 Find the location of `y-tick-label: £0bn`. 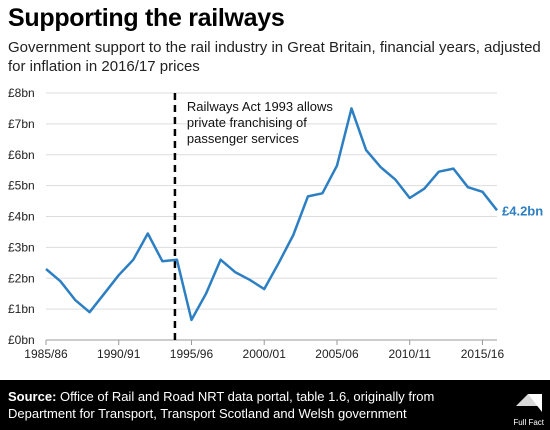

y-tick-label: £0bn is located at coordinates (21, 340).